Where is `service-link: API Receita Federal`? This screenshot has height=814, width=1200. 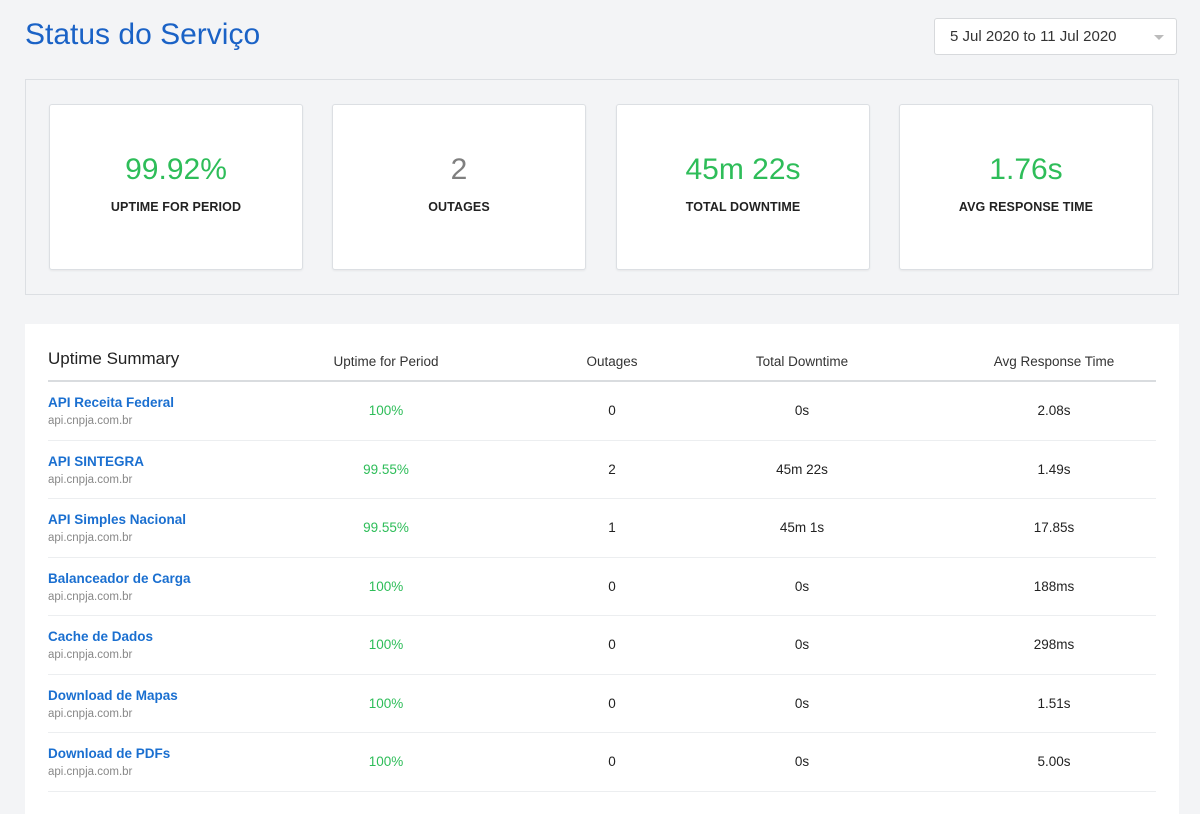
service-link: API Receita Federal is located at coordinates (111, 402).